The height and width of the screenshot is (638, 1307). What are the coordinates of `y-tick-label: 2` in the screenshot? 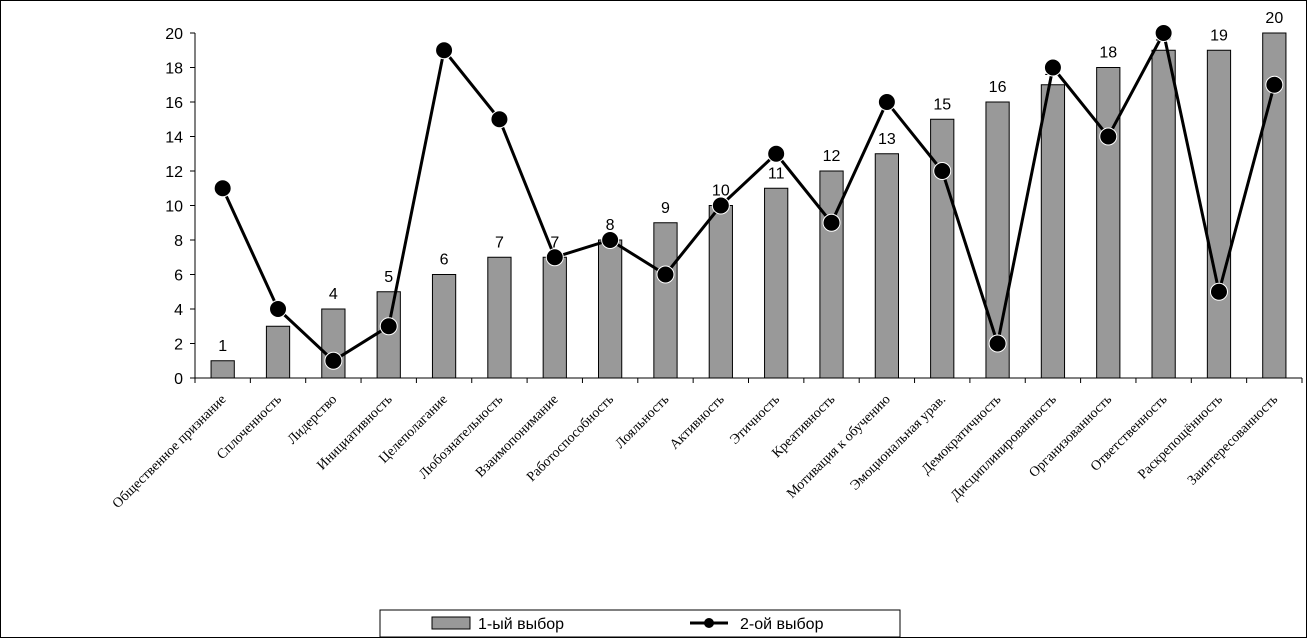 It's located at (178, 345).